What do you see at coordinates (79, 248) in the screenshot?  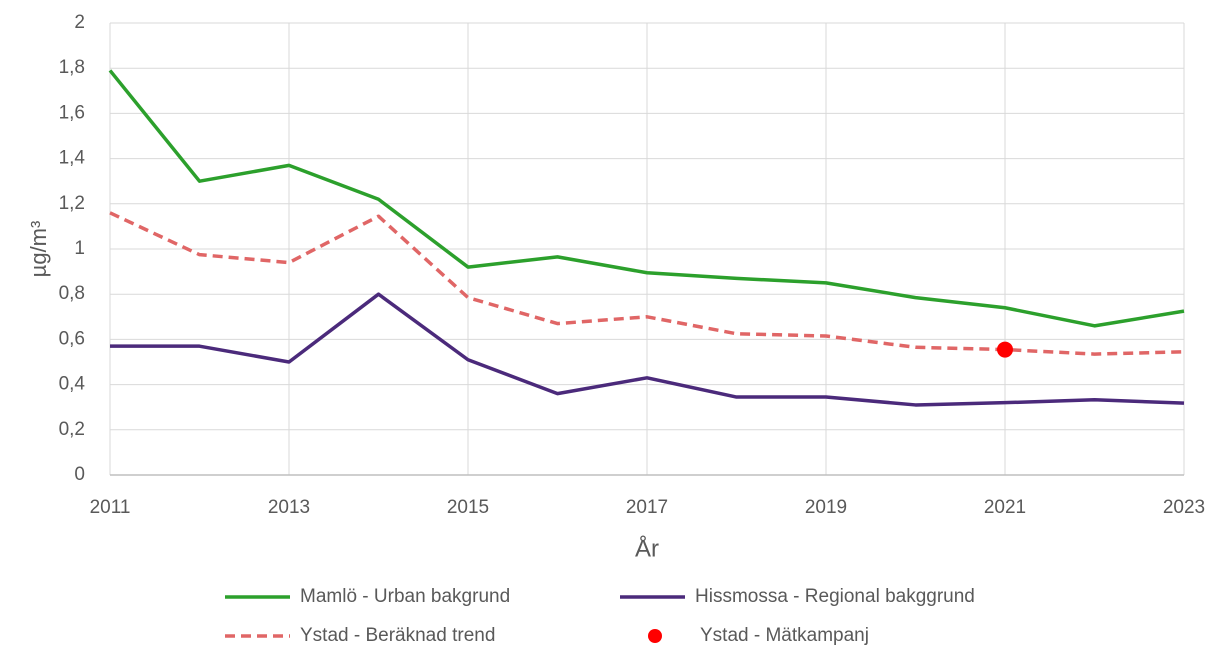 I see `y-tick-label: 1` at bounding box center [79, 248].